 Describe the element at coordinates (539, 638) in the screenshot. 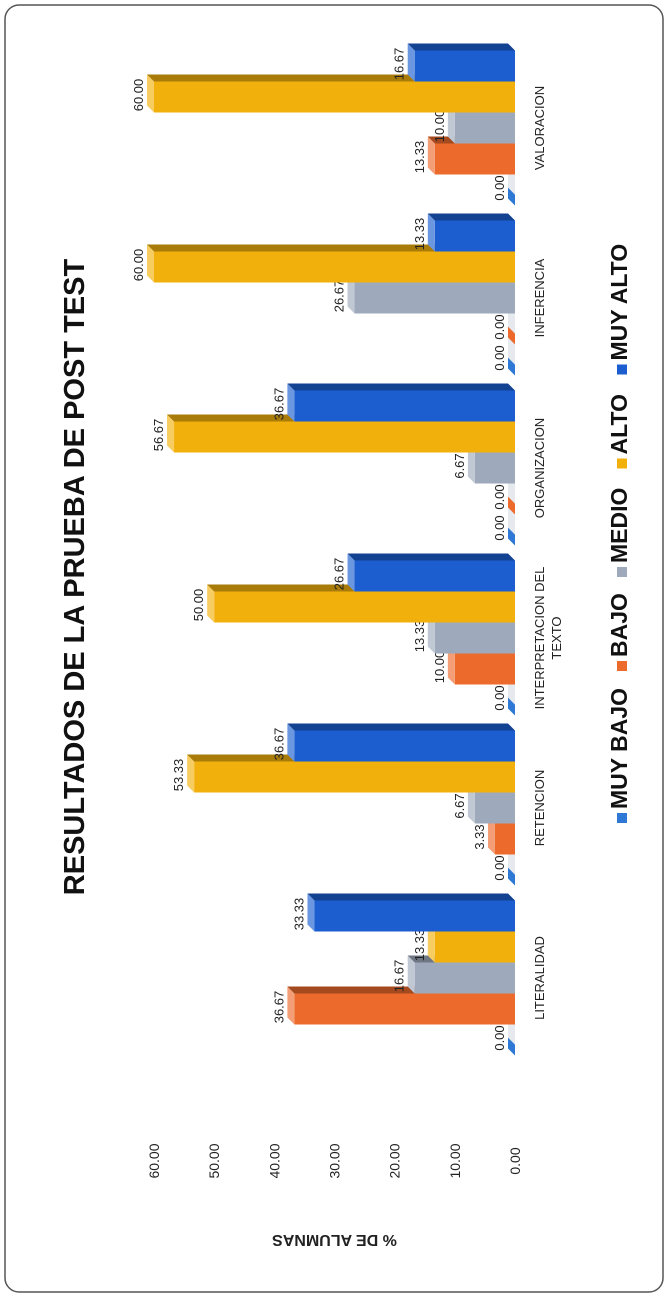

I see `category-label: INTERPRETACION DEL` at that location.